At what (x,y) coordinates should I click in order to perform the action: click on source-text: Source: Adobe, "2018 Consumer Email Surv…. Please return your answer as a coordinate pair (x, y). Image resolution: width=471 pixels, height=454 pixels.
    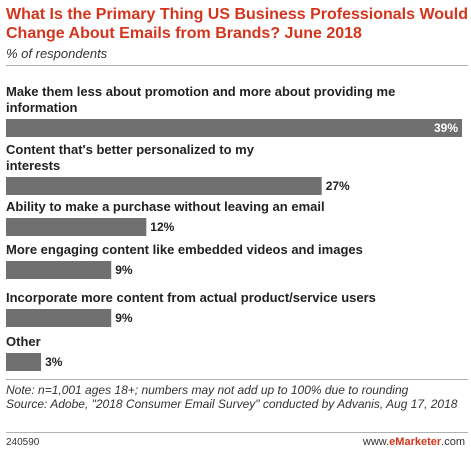
    Looking at the image, I should click on (232, 404).